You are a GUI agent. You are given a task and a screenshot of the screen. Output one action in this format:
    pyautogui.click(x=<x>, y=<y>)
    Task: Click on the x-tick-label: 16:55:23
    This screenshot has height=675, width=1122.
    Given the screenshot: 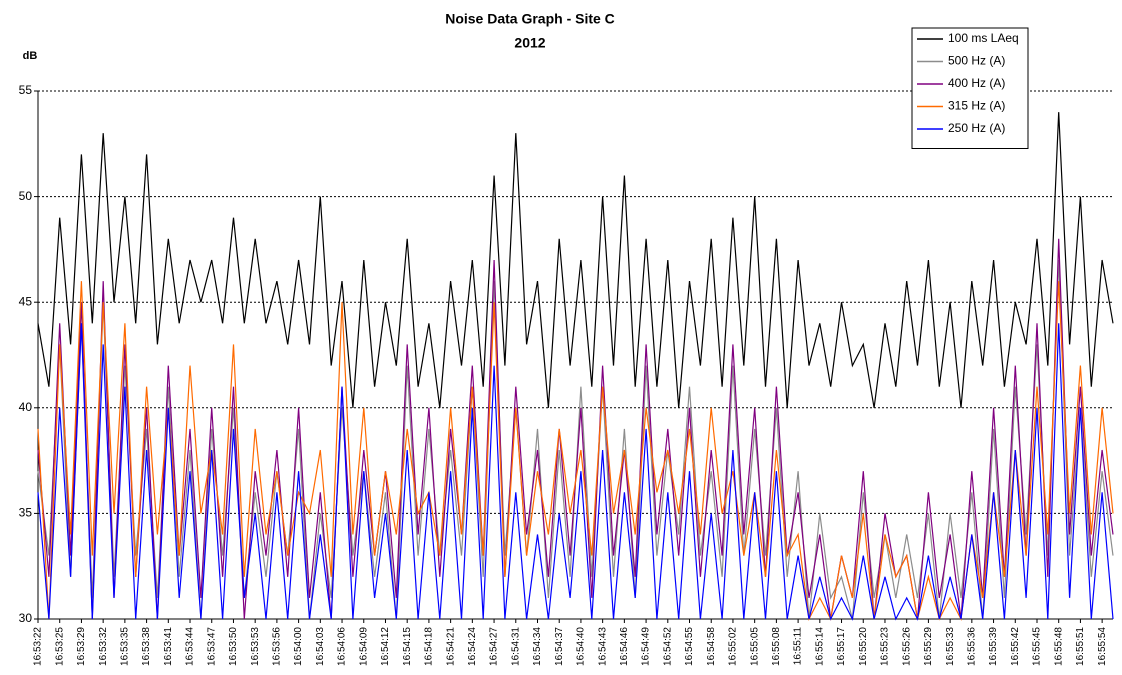 What is the action you would take?
    pyautogui.click(x=885, y=646)
    